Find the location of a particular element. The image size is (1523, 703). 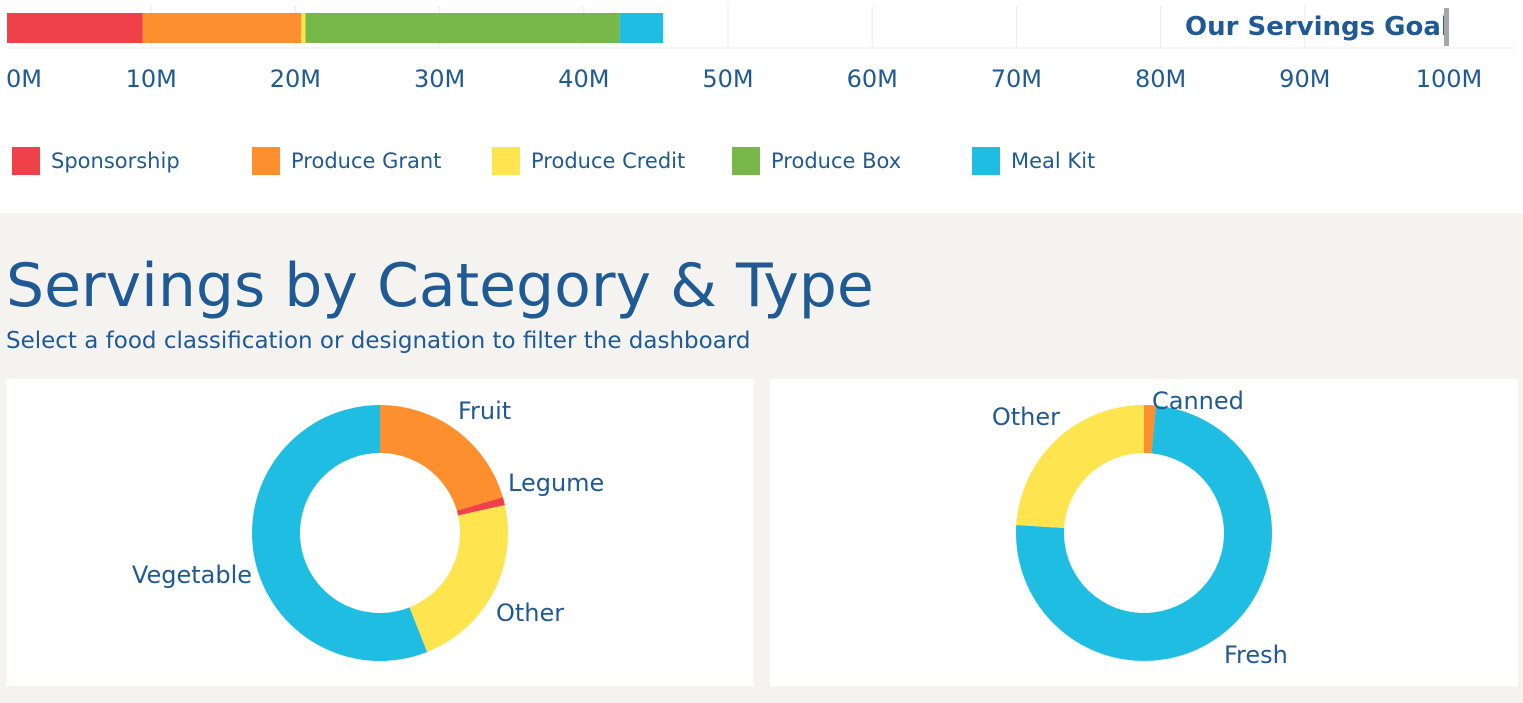

x-tick-label: 70M is located at coordinates (1016, 79).